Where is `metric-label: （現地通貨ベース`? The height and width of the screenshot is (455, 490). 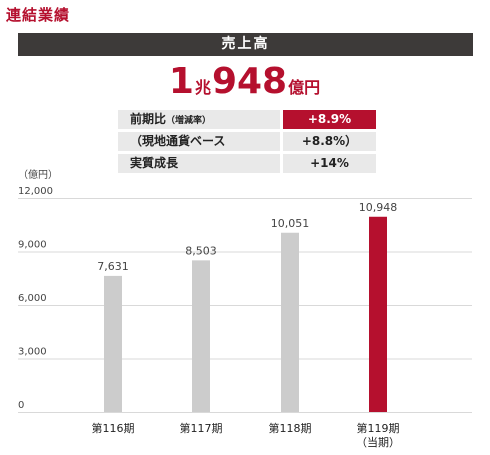 metric-label: （現地通貨ベース is located at coordinates (199, 141).